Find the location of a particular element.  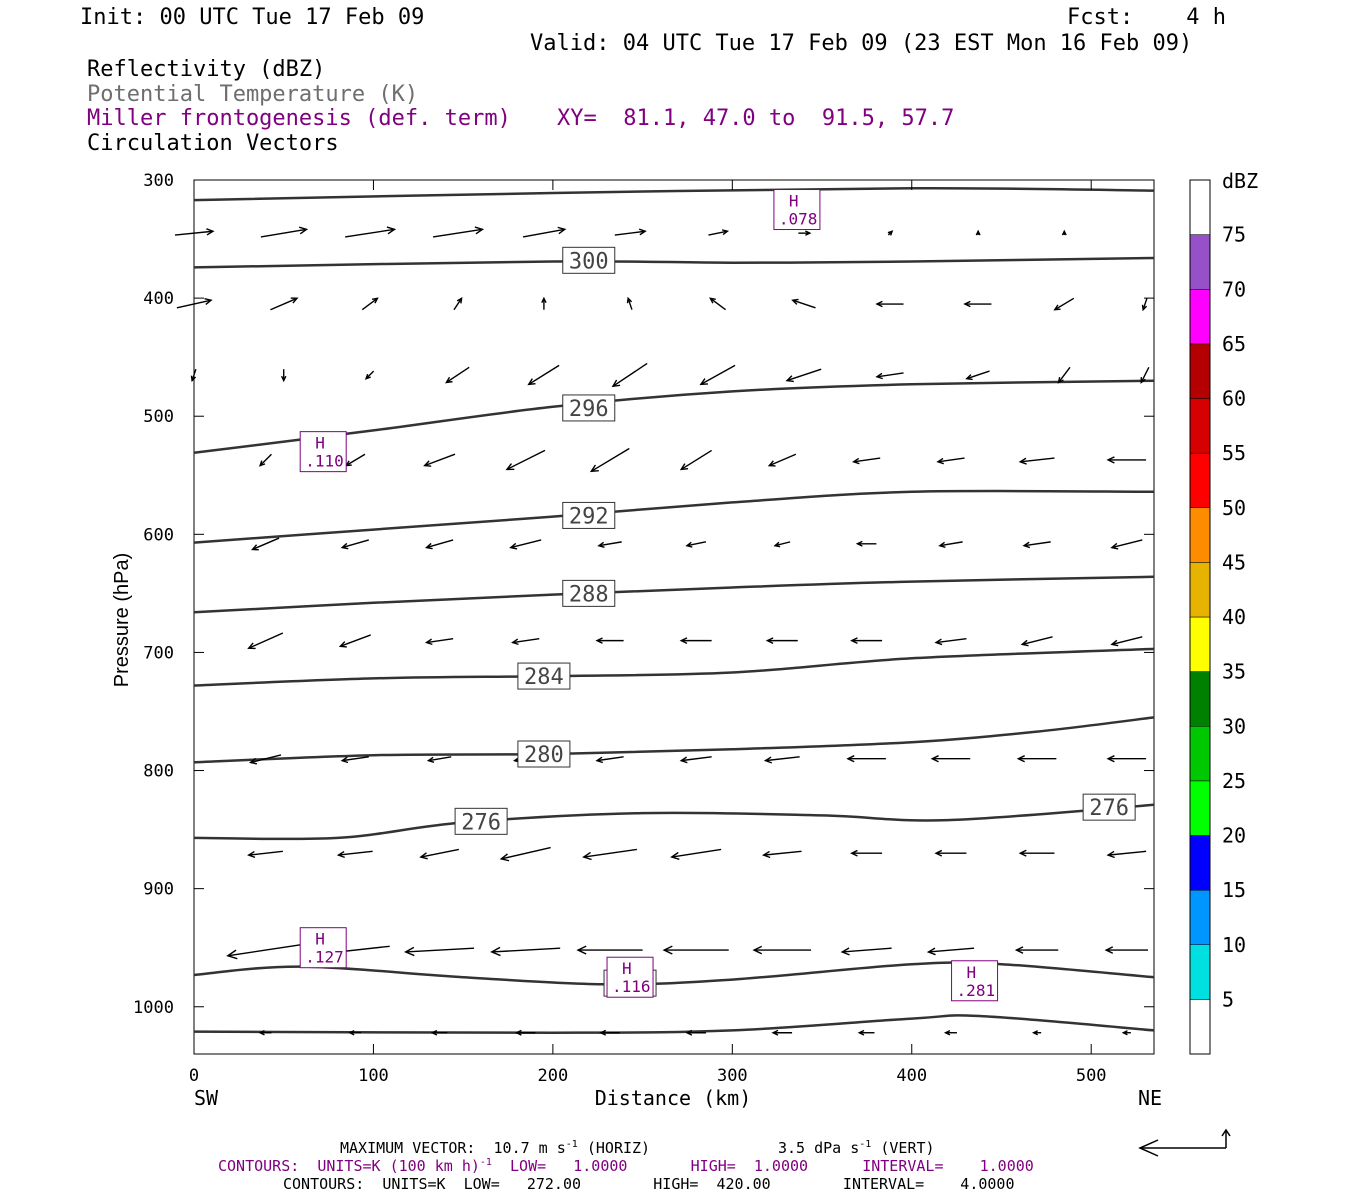

vertical-scale-note: 3.5 dPa s-1 (VERT) is located at coordinates (856, 1148).